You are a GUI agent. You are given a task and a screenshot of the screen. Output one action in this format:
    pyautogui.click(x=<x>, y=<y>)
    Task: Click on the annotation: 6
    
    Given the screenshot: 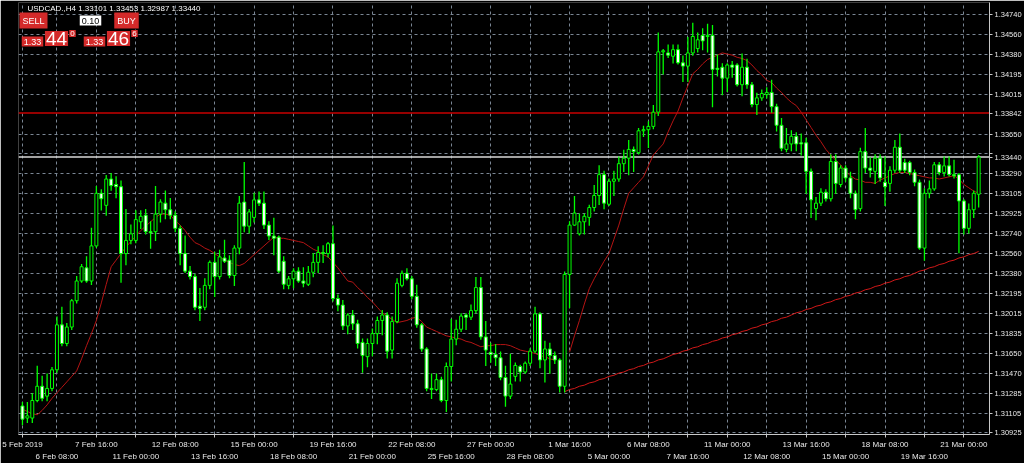 What is the action you would take?
    pyautogui.click(x=135, y=33)
    